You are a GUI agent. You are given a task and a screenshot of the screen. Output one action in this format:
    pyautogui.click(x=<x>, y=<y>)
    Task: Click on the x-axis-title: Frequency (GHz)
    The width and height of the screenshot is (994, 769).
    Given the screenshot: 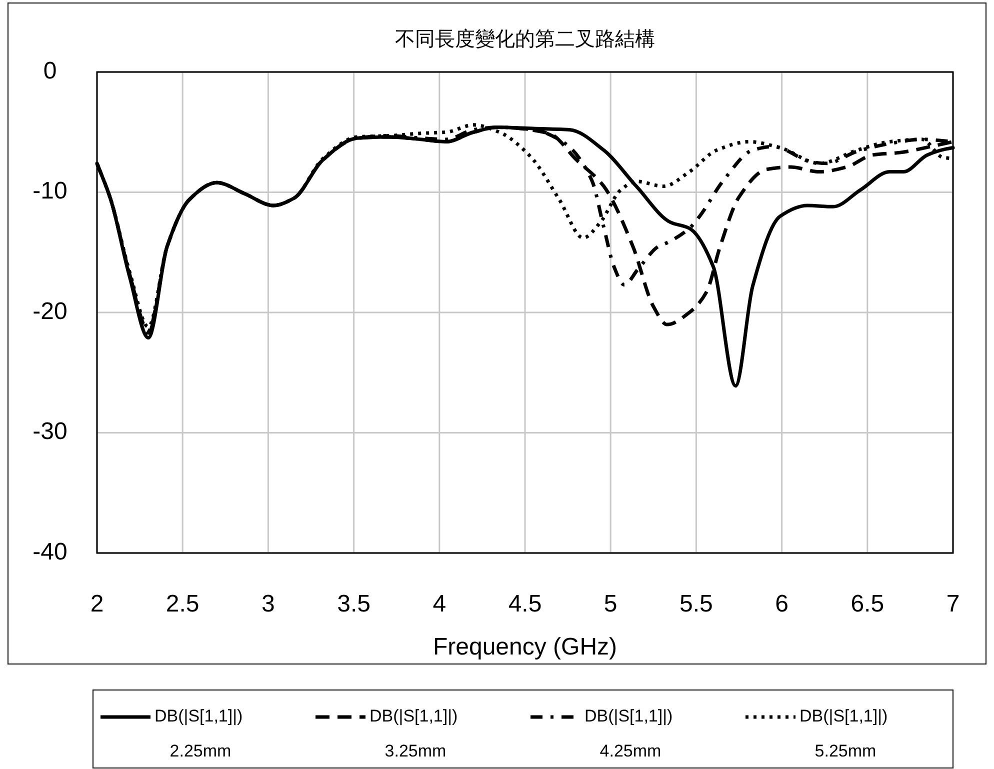 What is the action you would take?
    pyautogui.click(x=525, y=646)
    